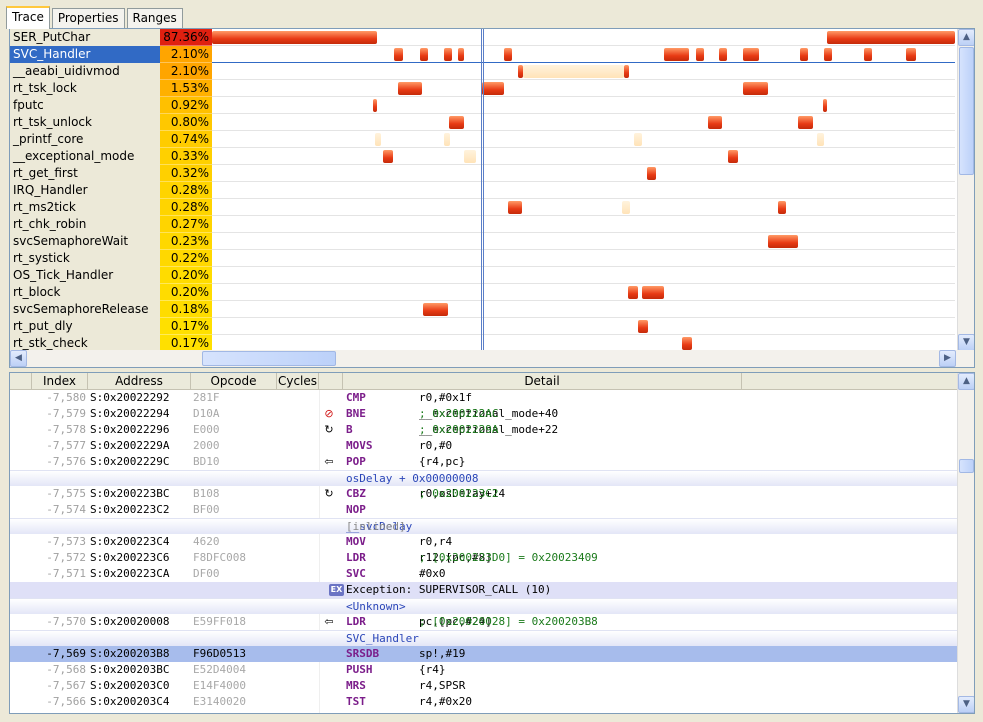 The image size is (983, 722). What do you see at coordinates (947, 358) in the screenshot?
I see `scroll-right-icon: ▶` at bounding box center [947, 358].